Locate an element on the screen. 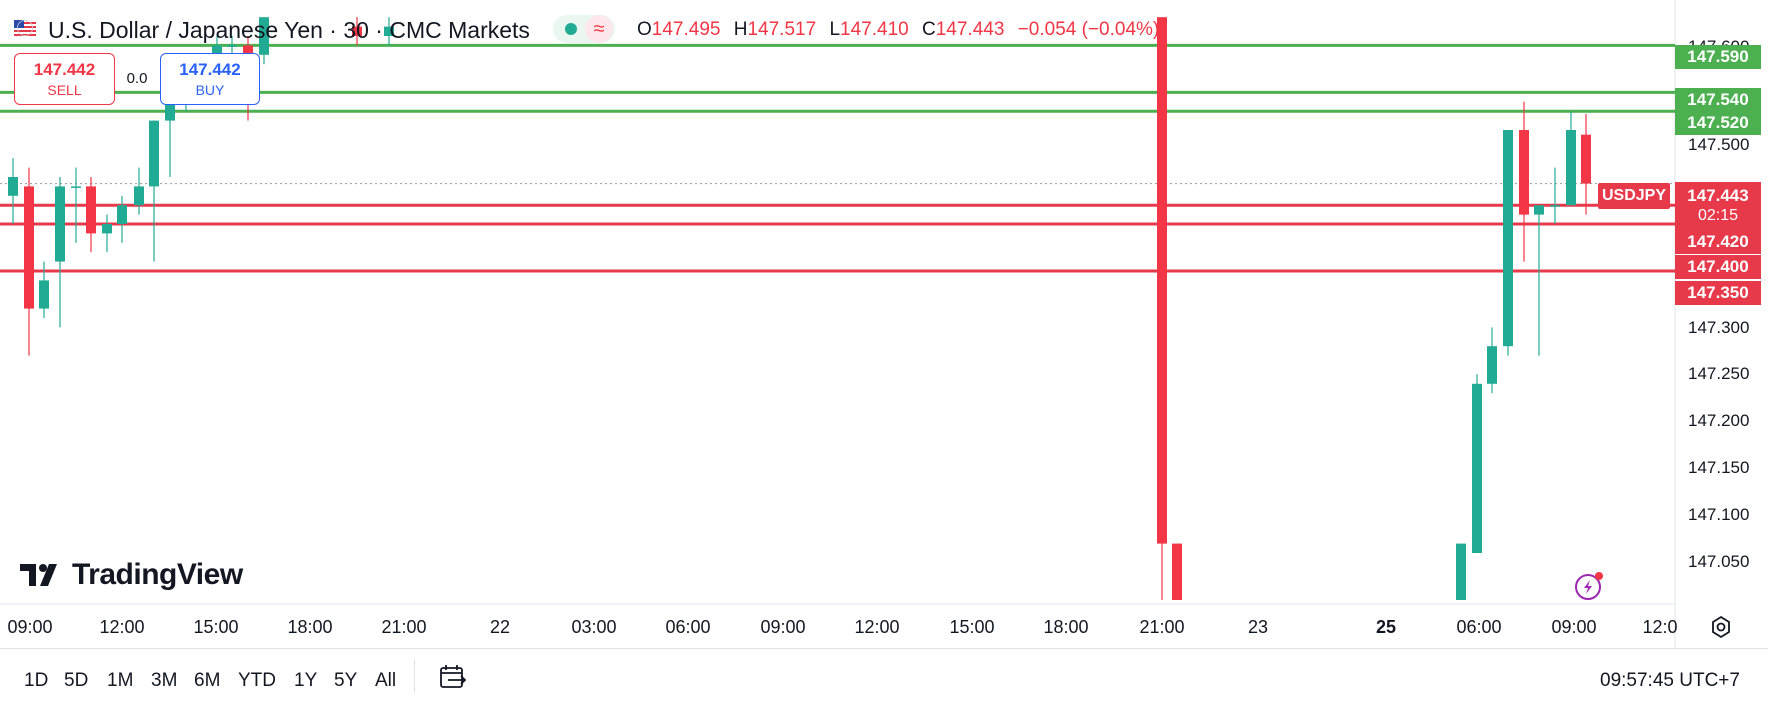  market-status: ≈ is located at coordinates (584, 29).